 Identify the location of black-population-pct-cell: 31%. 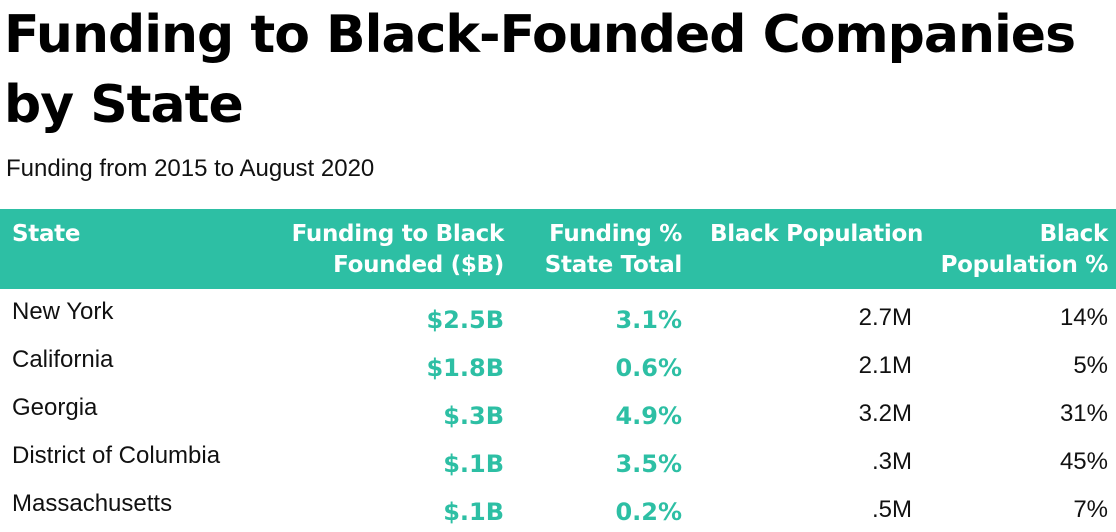
(1083, 413).